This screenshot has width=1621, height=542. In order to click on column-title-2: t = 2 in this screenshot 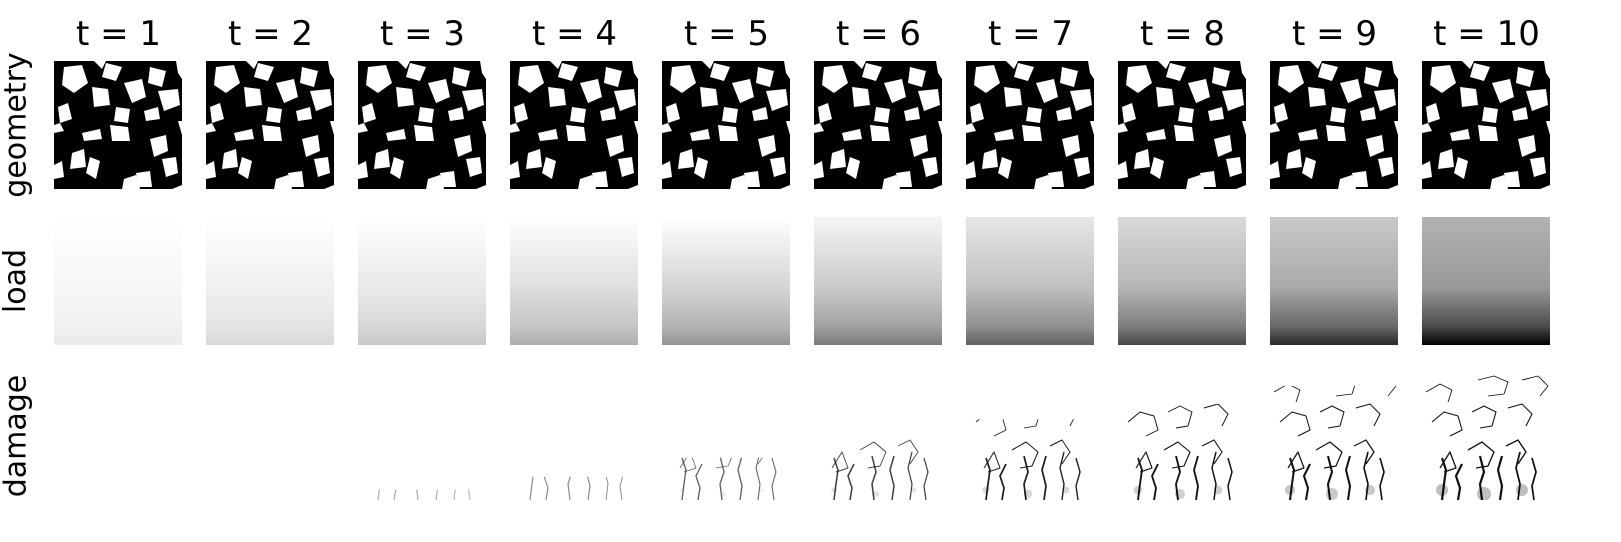, I will do `click(270, 34)`.